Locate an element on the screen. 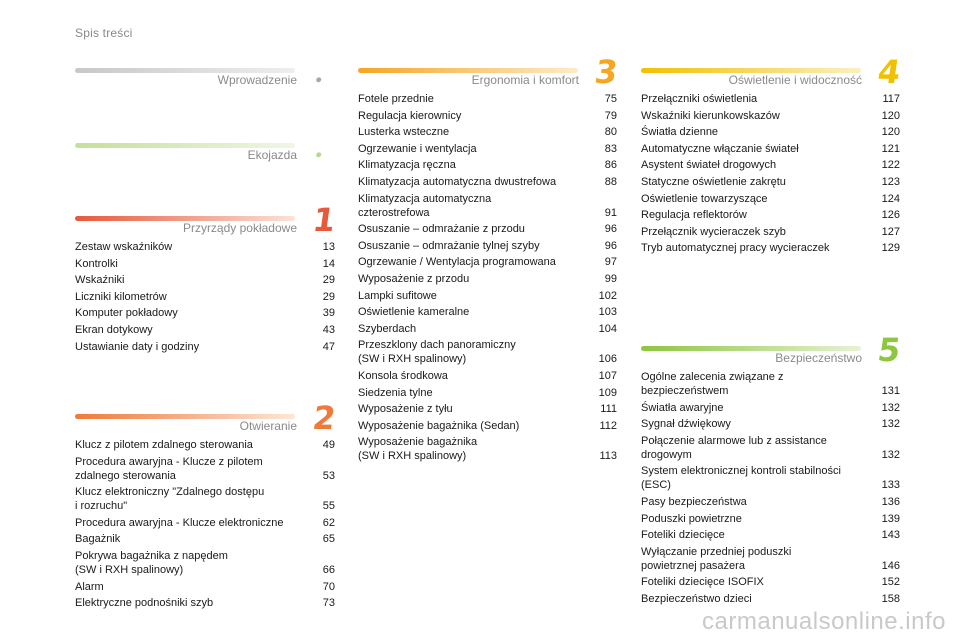 This screenshot has height=640, width=960. page-title: Spis treści is located at coordinates (104, 33).